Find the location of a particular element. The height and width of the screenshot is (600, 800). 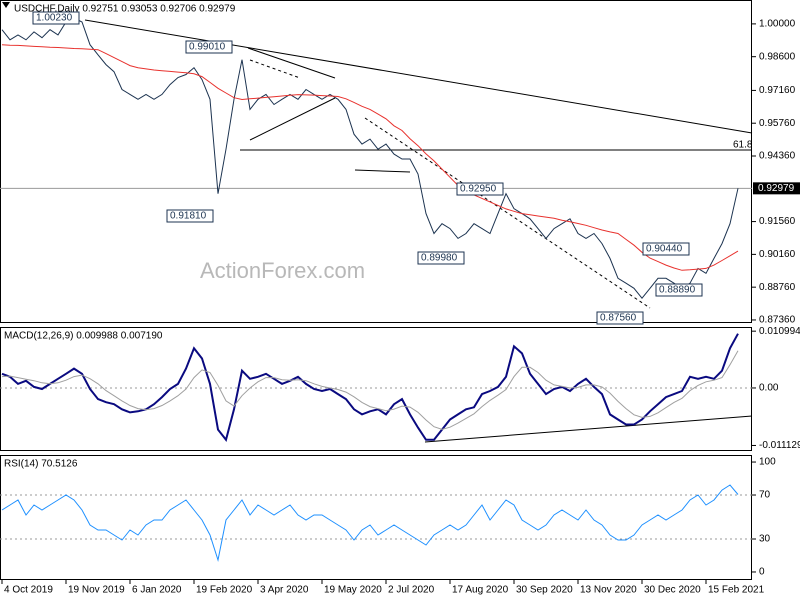

y-tick-label: 0.97160 is located at coordinates (777, 90).